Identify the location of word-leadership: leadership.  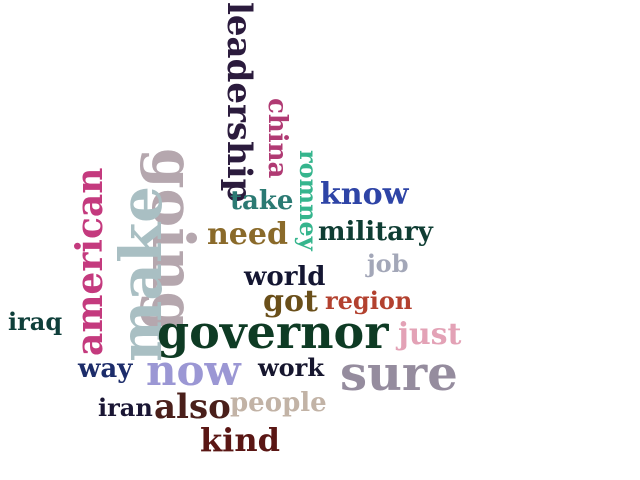
(239, 102).